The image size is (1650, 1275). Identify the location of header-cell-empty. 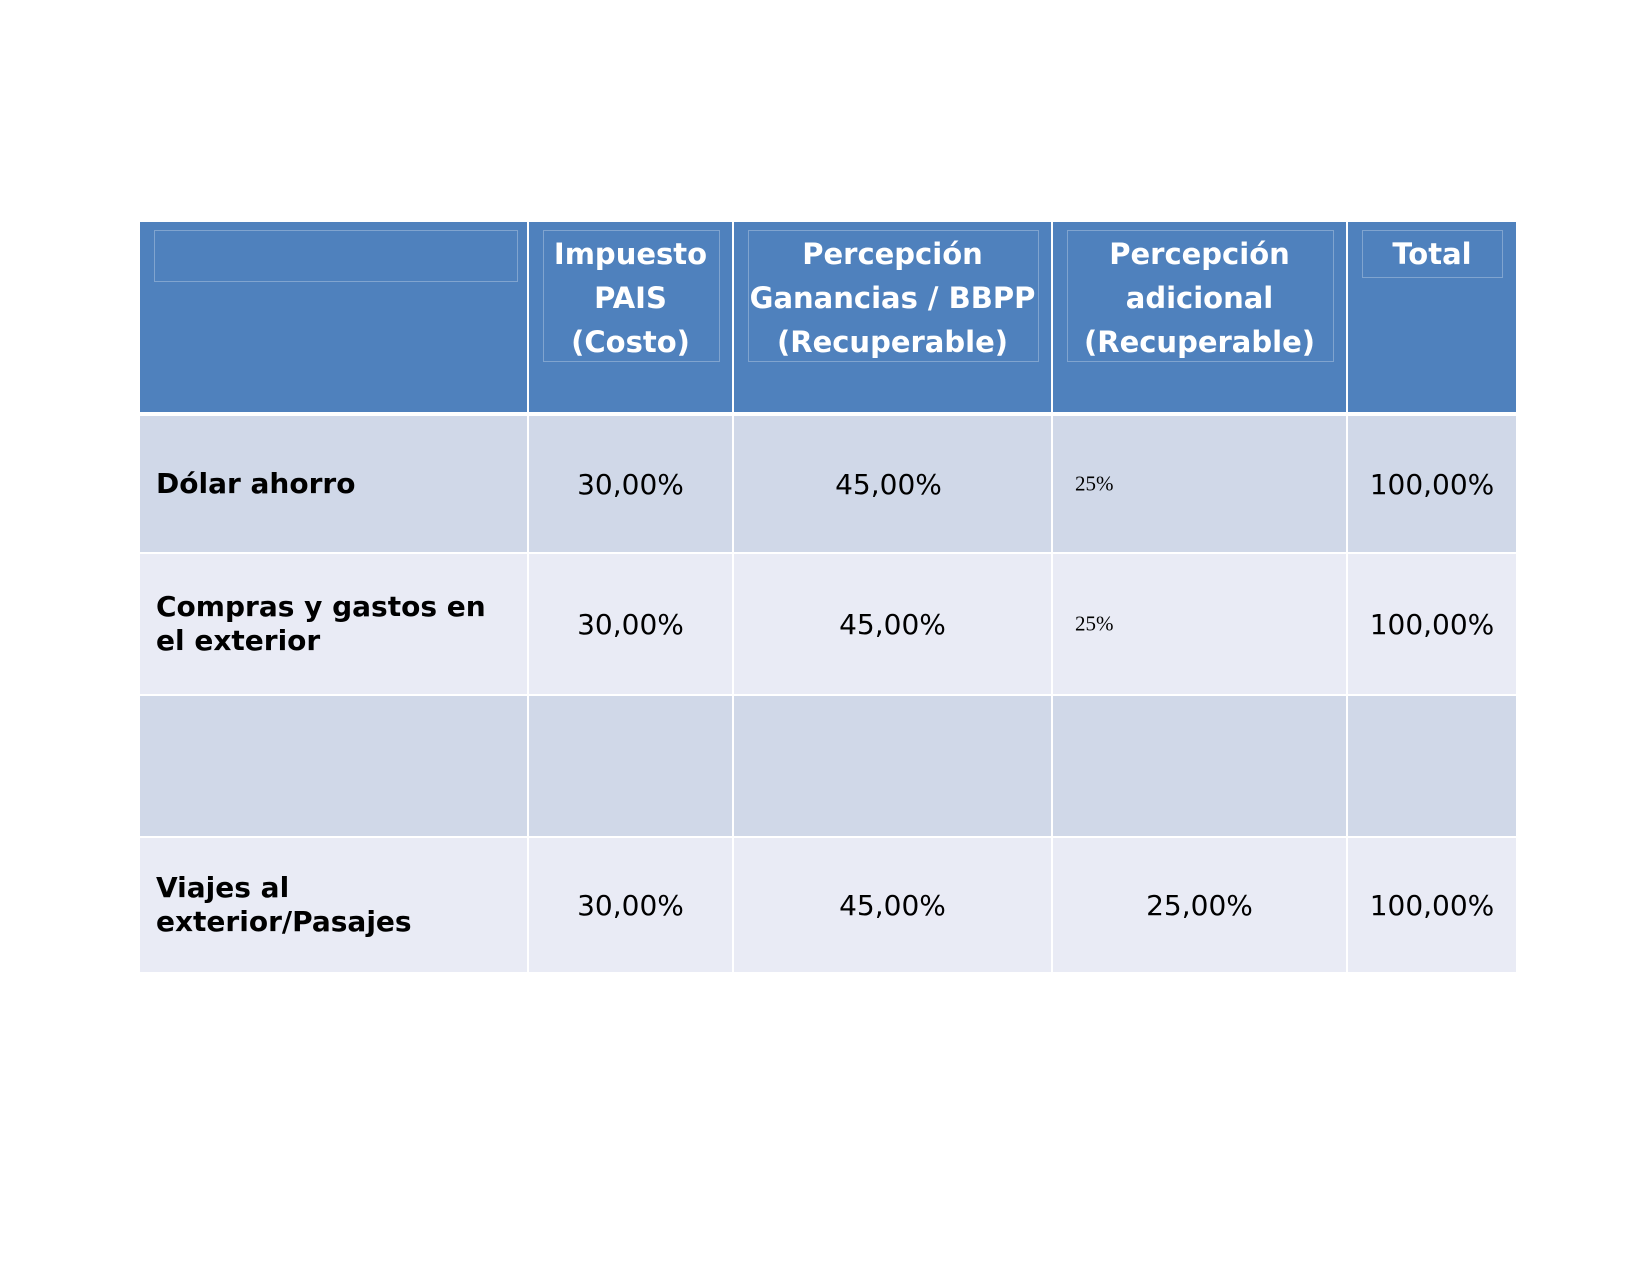
(334, 319).